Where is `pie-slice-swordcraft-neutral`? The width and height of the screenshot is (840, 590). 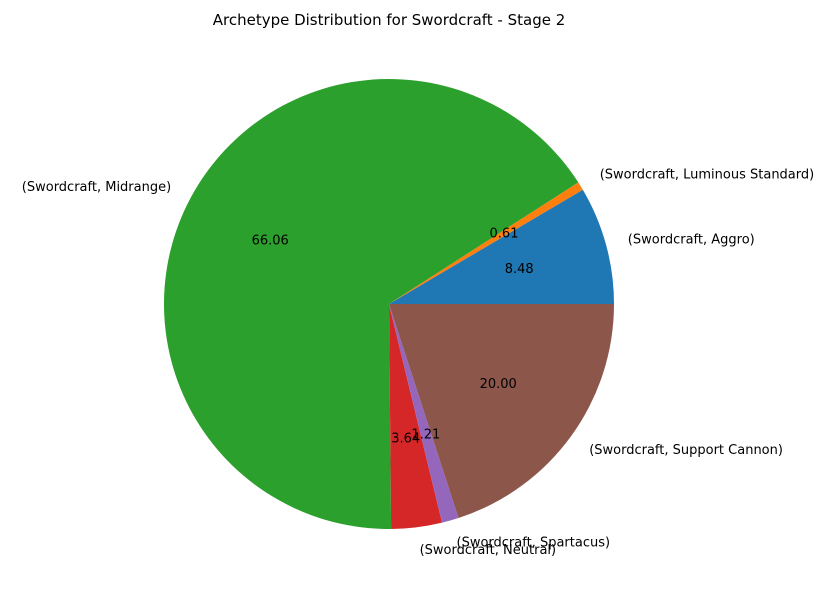
pie-slice-swordcraft-neutral is located at coordinates (416, 416).